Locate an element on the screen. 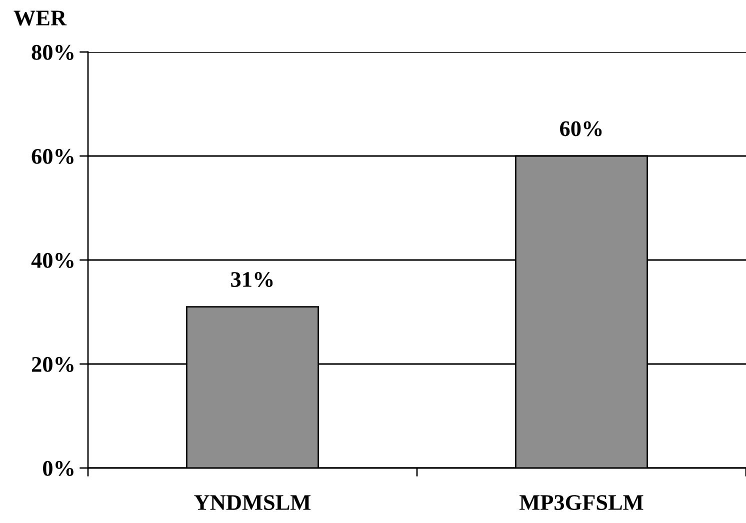 Image resolution: width=746 pixels, height=523 pixels. y-tick-label: 60% is located at coordinates (53, 156).